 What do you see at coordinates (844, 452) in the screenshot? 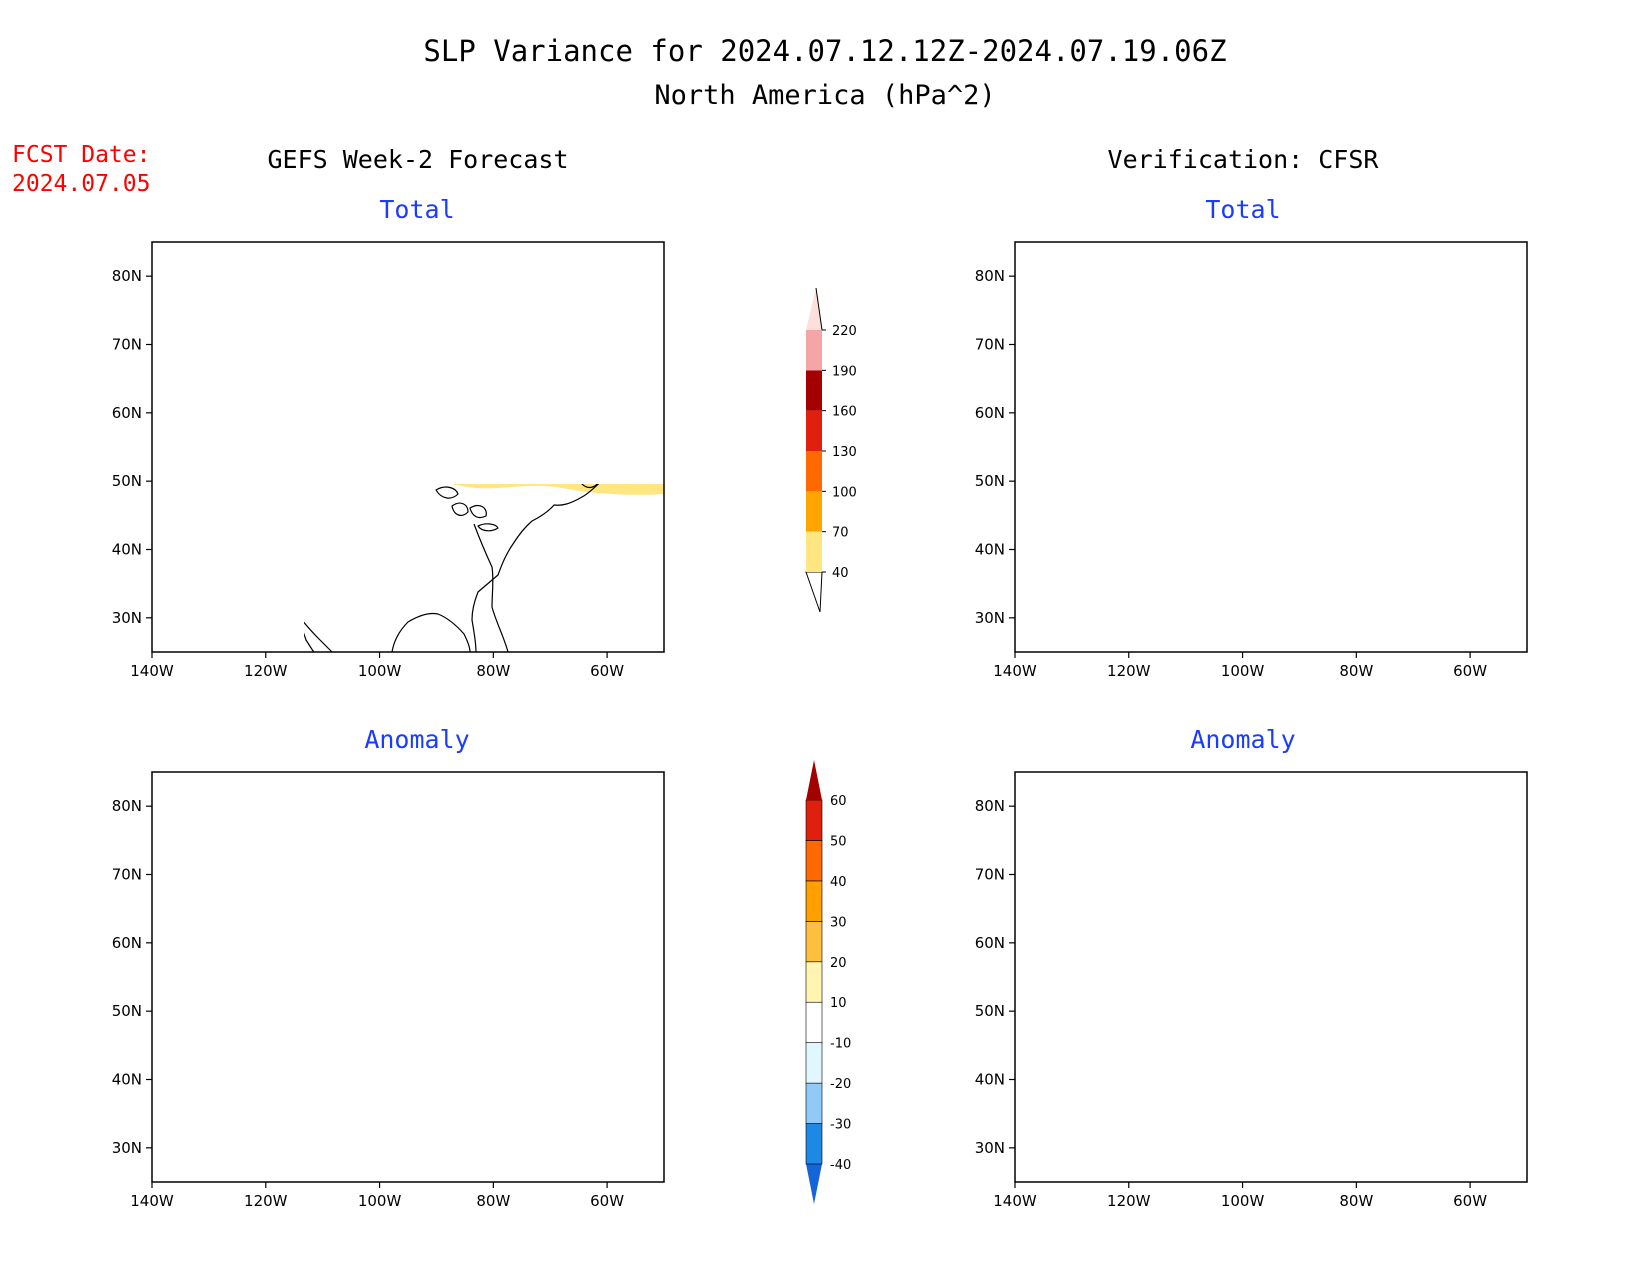
I see `colorbar-total-label: 130` at bounding box center [844, 452].